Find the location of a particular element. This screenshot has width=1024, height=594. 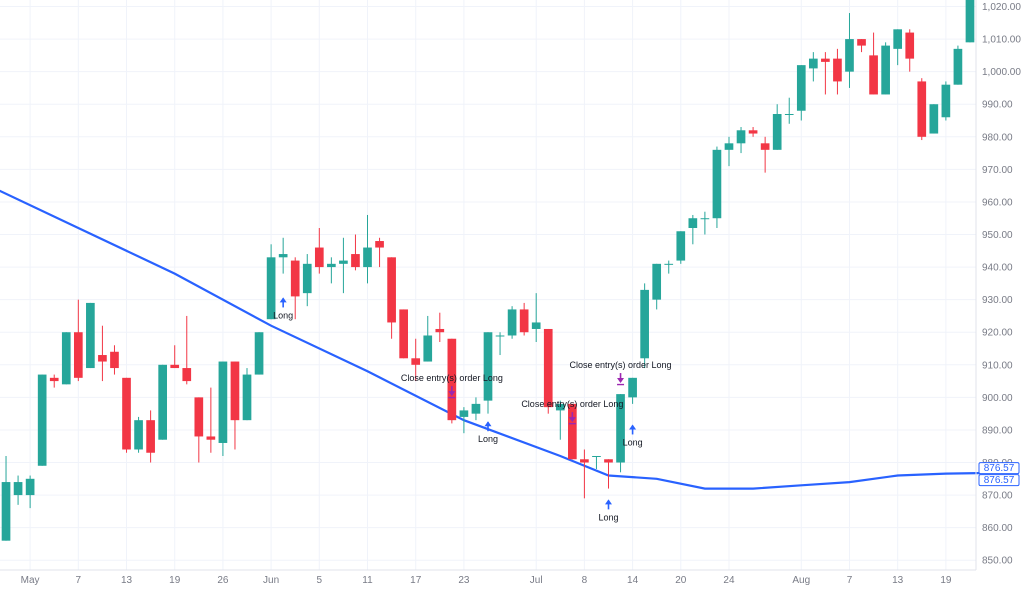

price-tag-box is located at coordinates (999, 480).